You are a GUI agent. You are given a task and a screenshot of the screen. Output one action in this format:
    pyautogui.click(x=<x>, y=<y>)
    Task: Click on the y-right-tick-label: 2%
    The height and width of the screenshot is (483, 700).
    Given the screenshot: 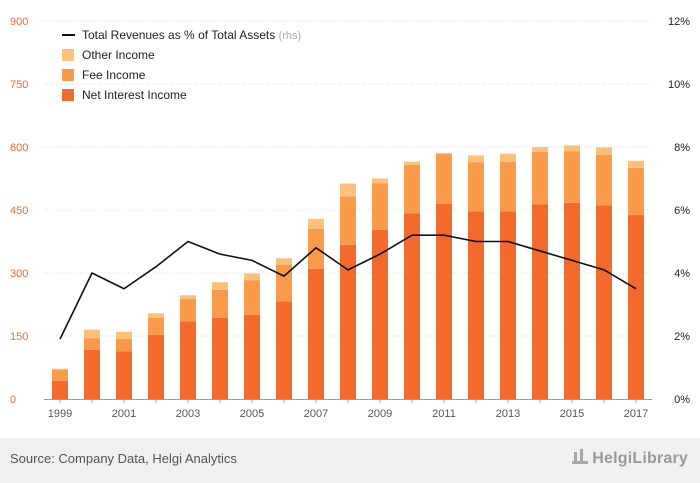 What is the action you would take?
    pyautogui.click(x=682, y=337)
    